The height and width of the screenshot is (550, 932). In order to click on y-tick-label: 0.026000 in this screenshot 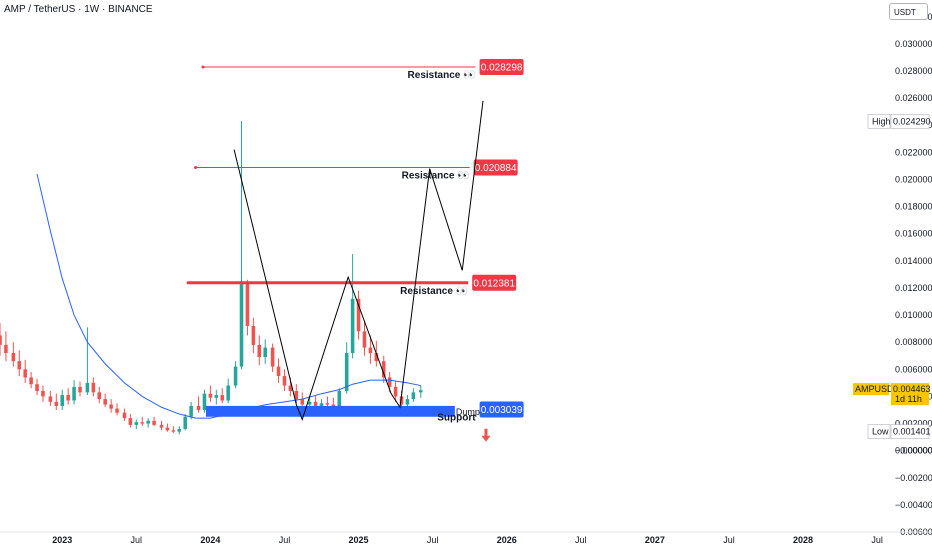, I will do `click(913, 98)`.